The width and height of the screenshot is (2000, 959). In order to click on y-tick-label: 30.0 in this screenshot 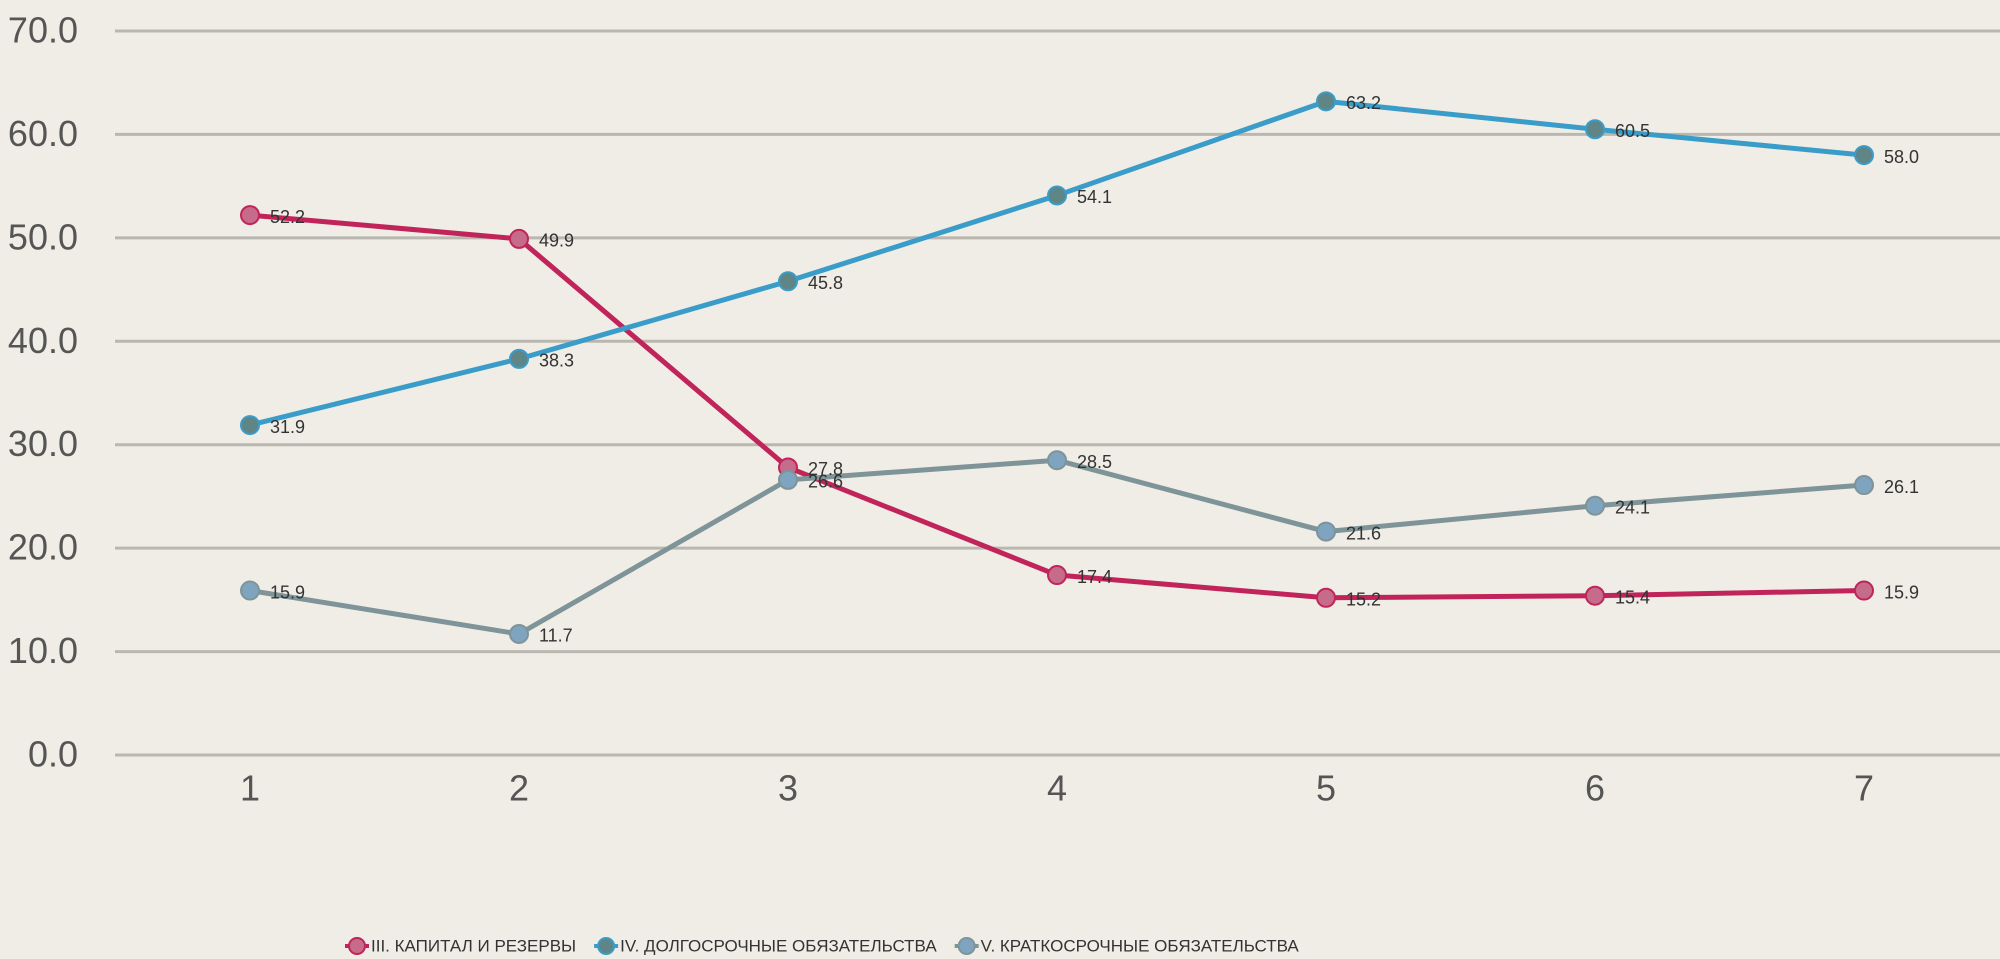, I will do `click(43, 443)`.